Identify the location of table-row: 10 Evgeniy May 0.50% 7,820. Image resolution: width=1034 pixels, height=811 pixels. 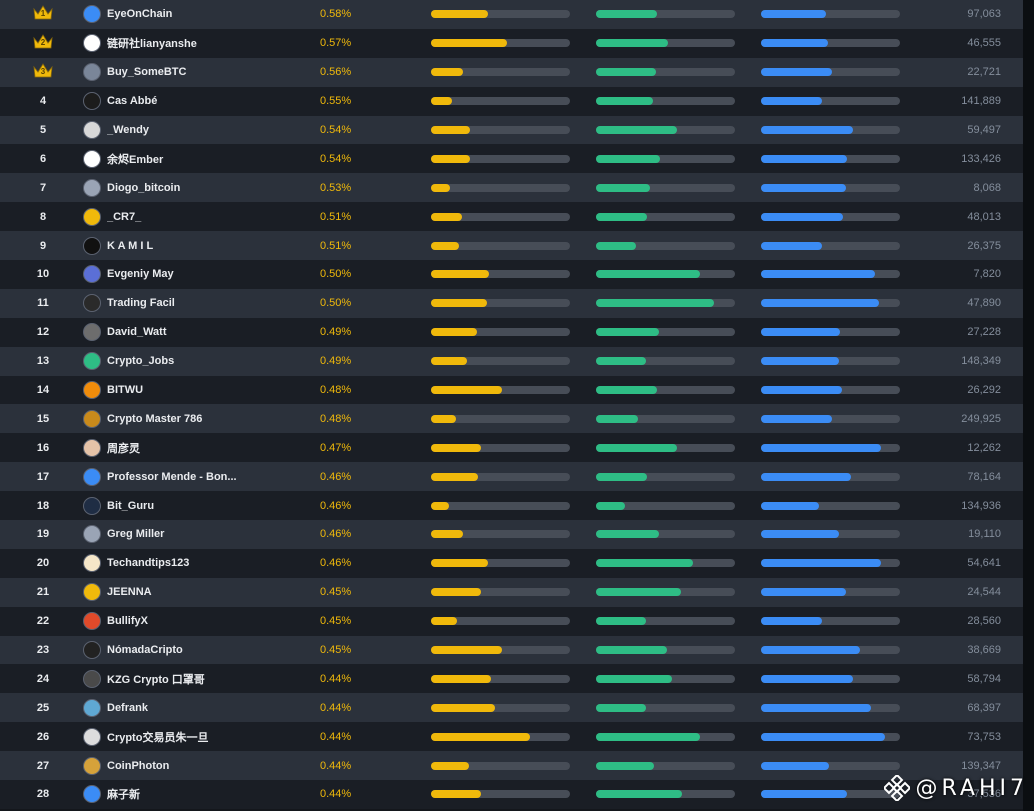
(511, 274).